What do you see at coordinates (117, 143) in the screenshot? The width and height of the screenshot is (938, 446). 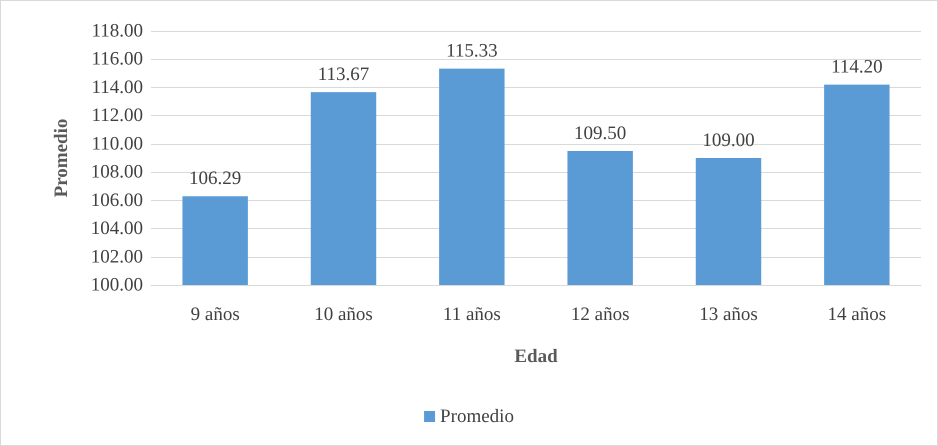 I see `y-tick-label: 110.00` at bounding box center [117, 143].